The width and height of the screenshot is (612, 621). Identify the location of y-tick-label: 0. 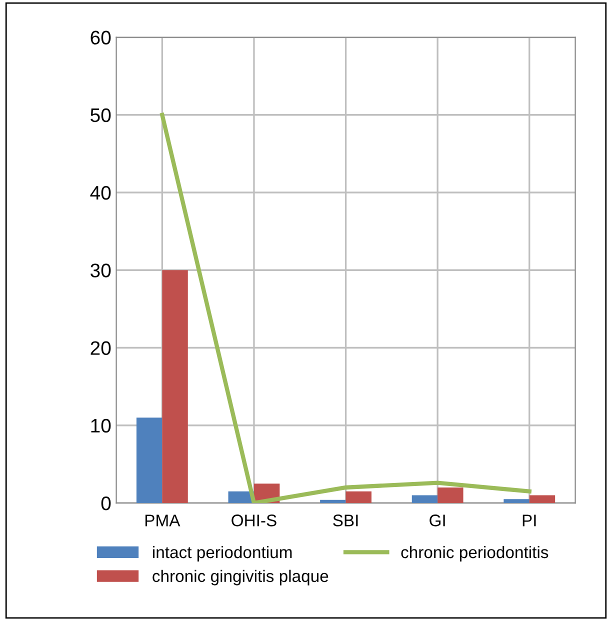
(106, 503).